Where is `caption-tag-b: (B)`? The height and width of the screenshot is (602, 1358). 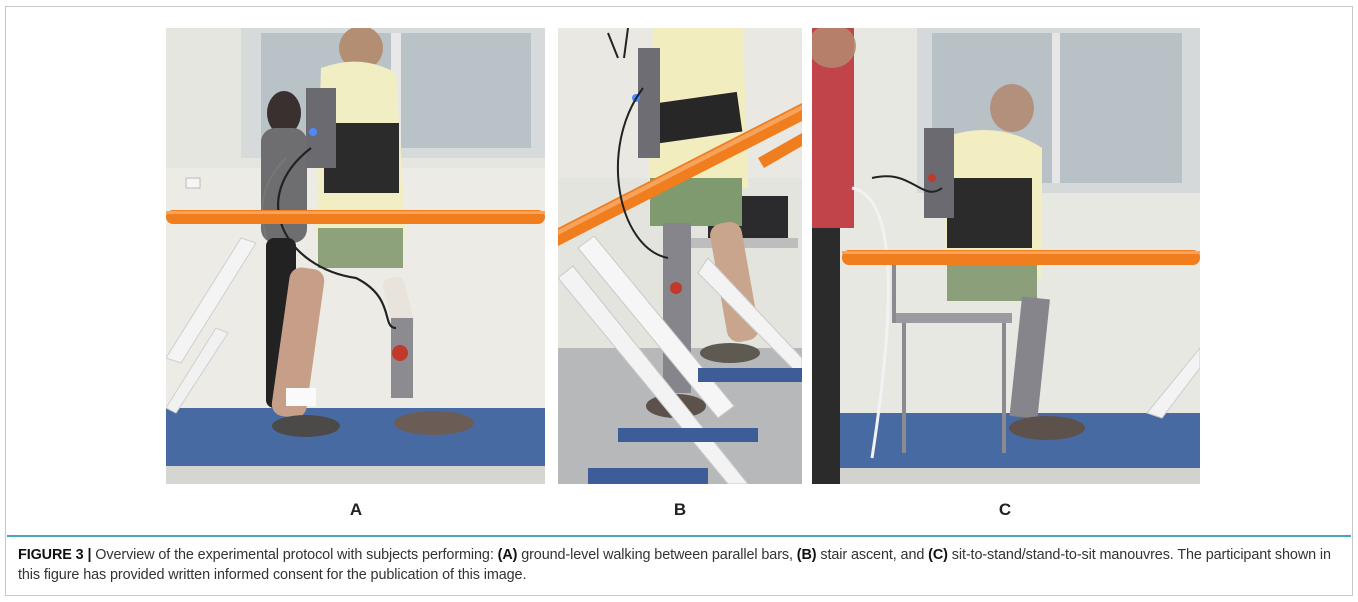 caption-tag-b: (B) is located at coordinates (806, 555).